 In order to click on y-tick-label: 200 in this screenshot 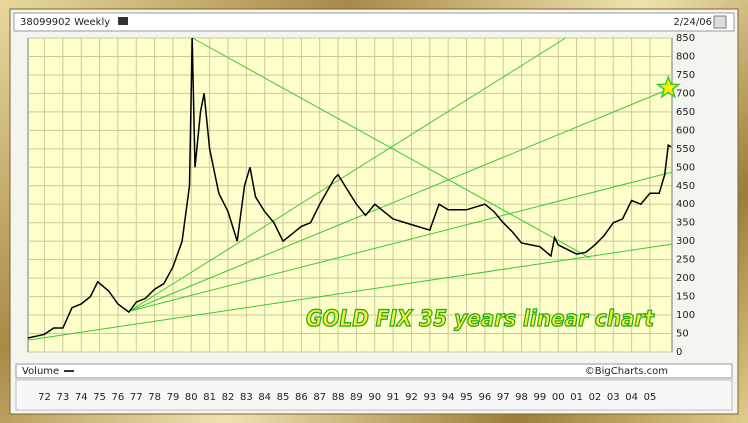, I will do `click(685, 278)`.